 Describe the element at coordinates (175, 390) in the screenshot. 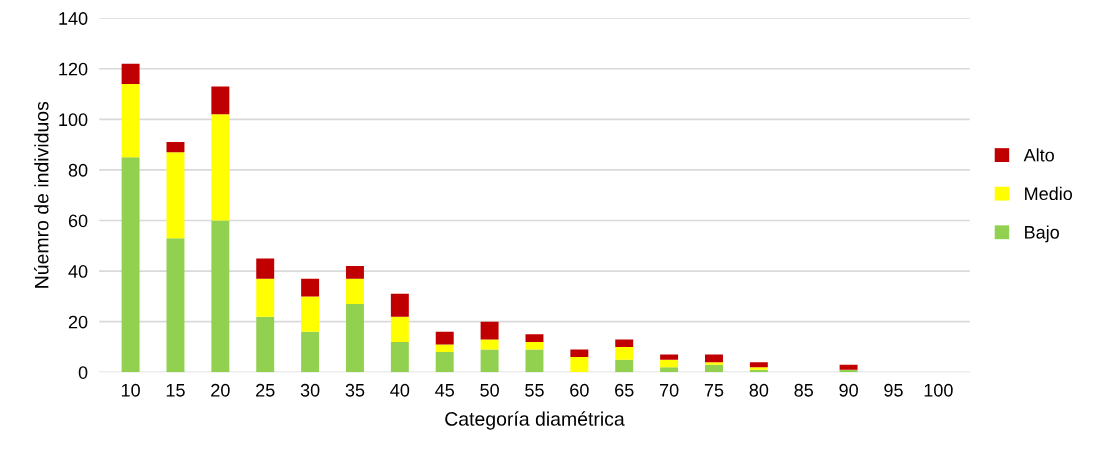

I see `x-tick-label: 15` at that location.